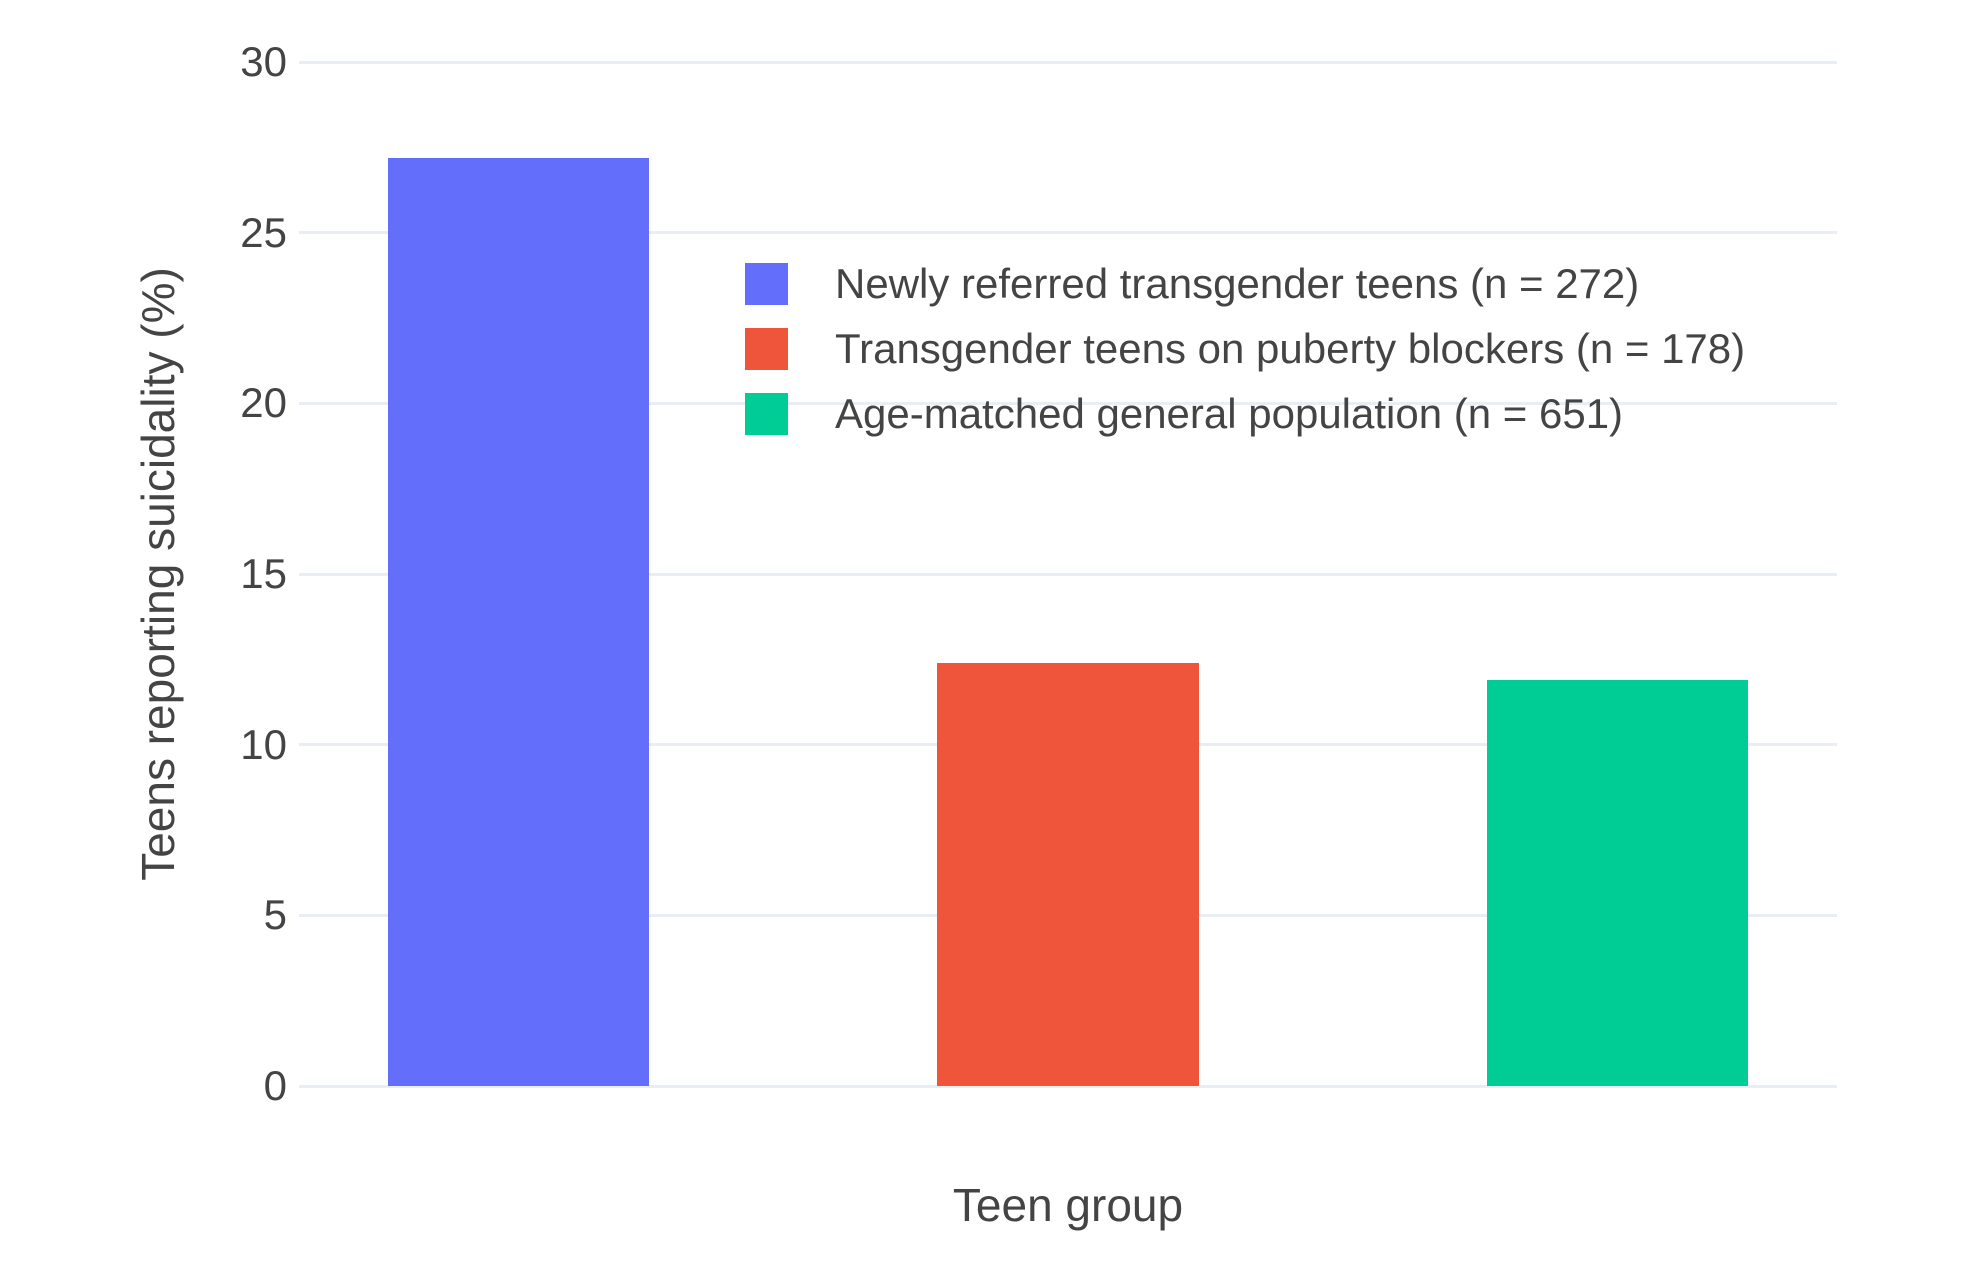  What do you see at coordinates (263, 744) in the screenshot?
I see `y-tick-label-10: 10` at bounding box center [263, 744].